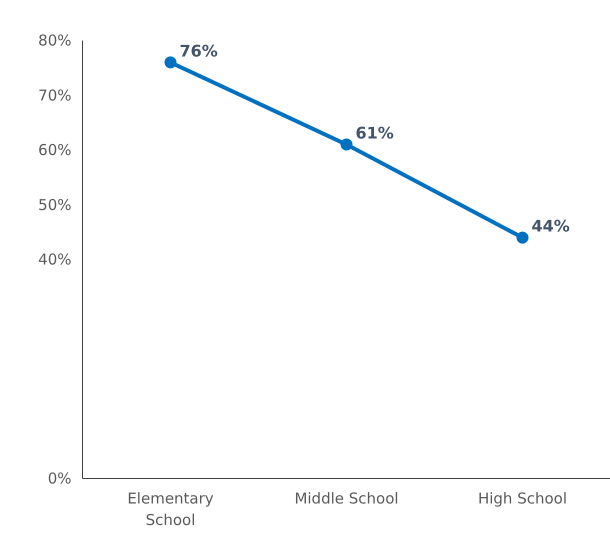  Describe the element at coordinates (523, 499) in the screenshot. I see `x-tick-label: High School` at that location.